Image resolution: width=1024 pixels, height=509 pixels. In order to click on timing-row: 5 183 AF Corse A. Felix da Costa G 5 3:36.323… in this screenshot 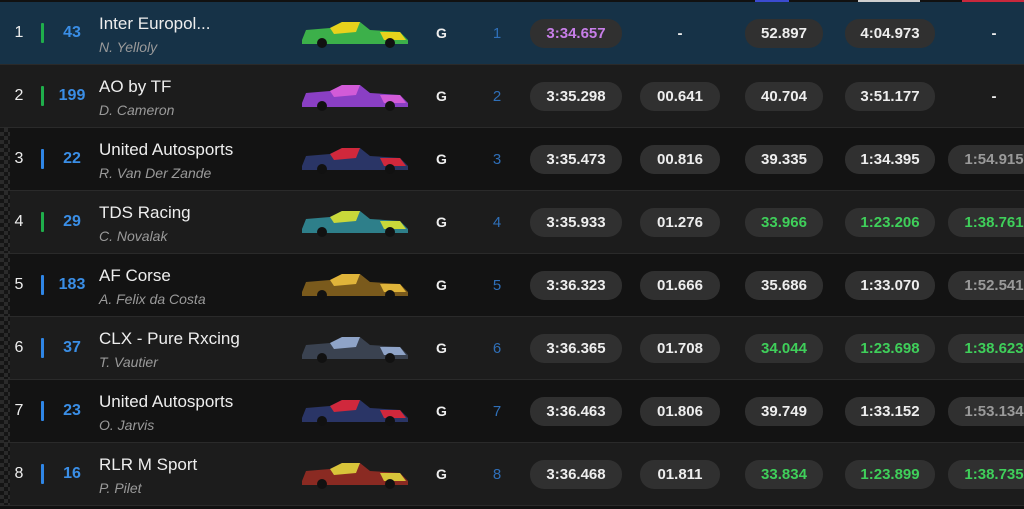, I will do `click(512, 285)`.